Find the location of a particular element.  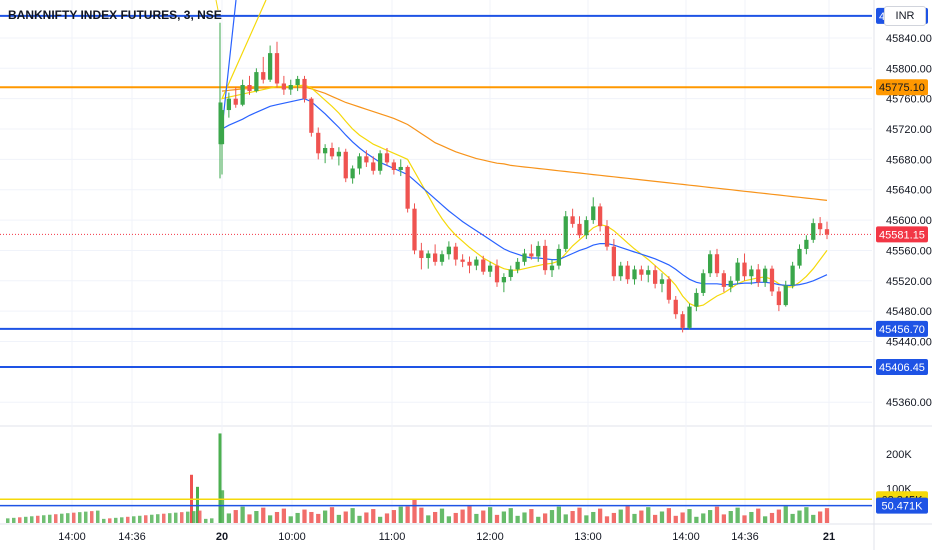

time-tick-label: 14:00 is located at coordinates (686, 537).